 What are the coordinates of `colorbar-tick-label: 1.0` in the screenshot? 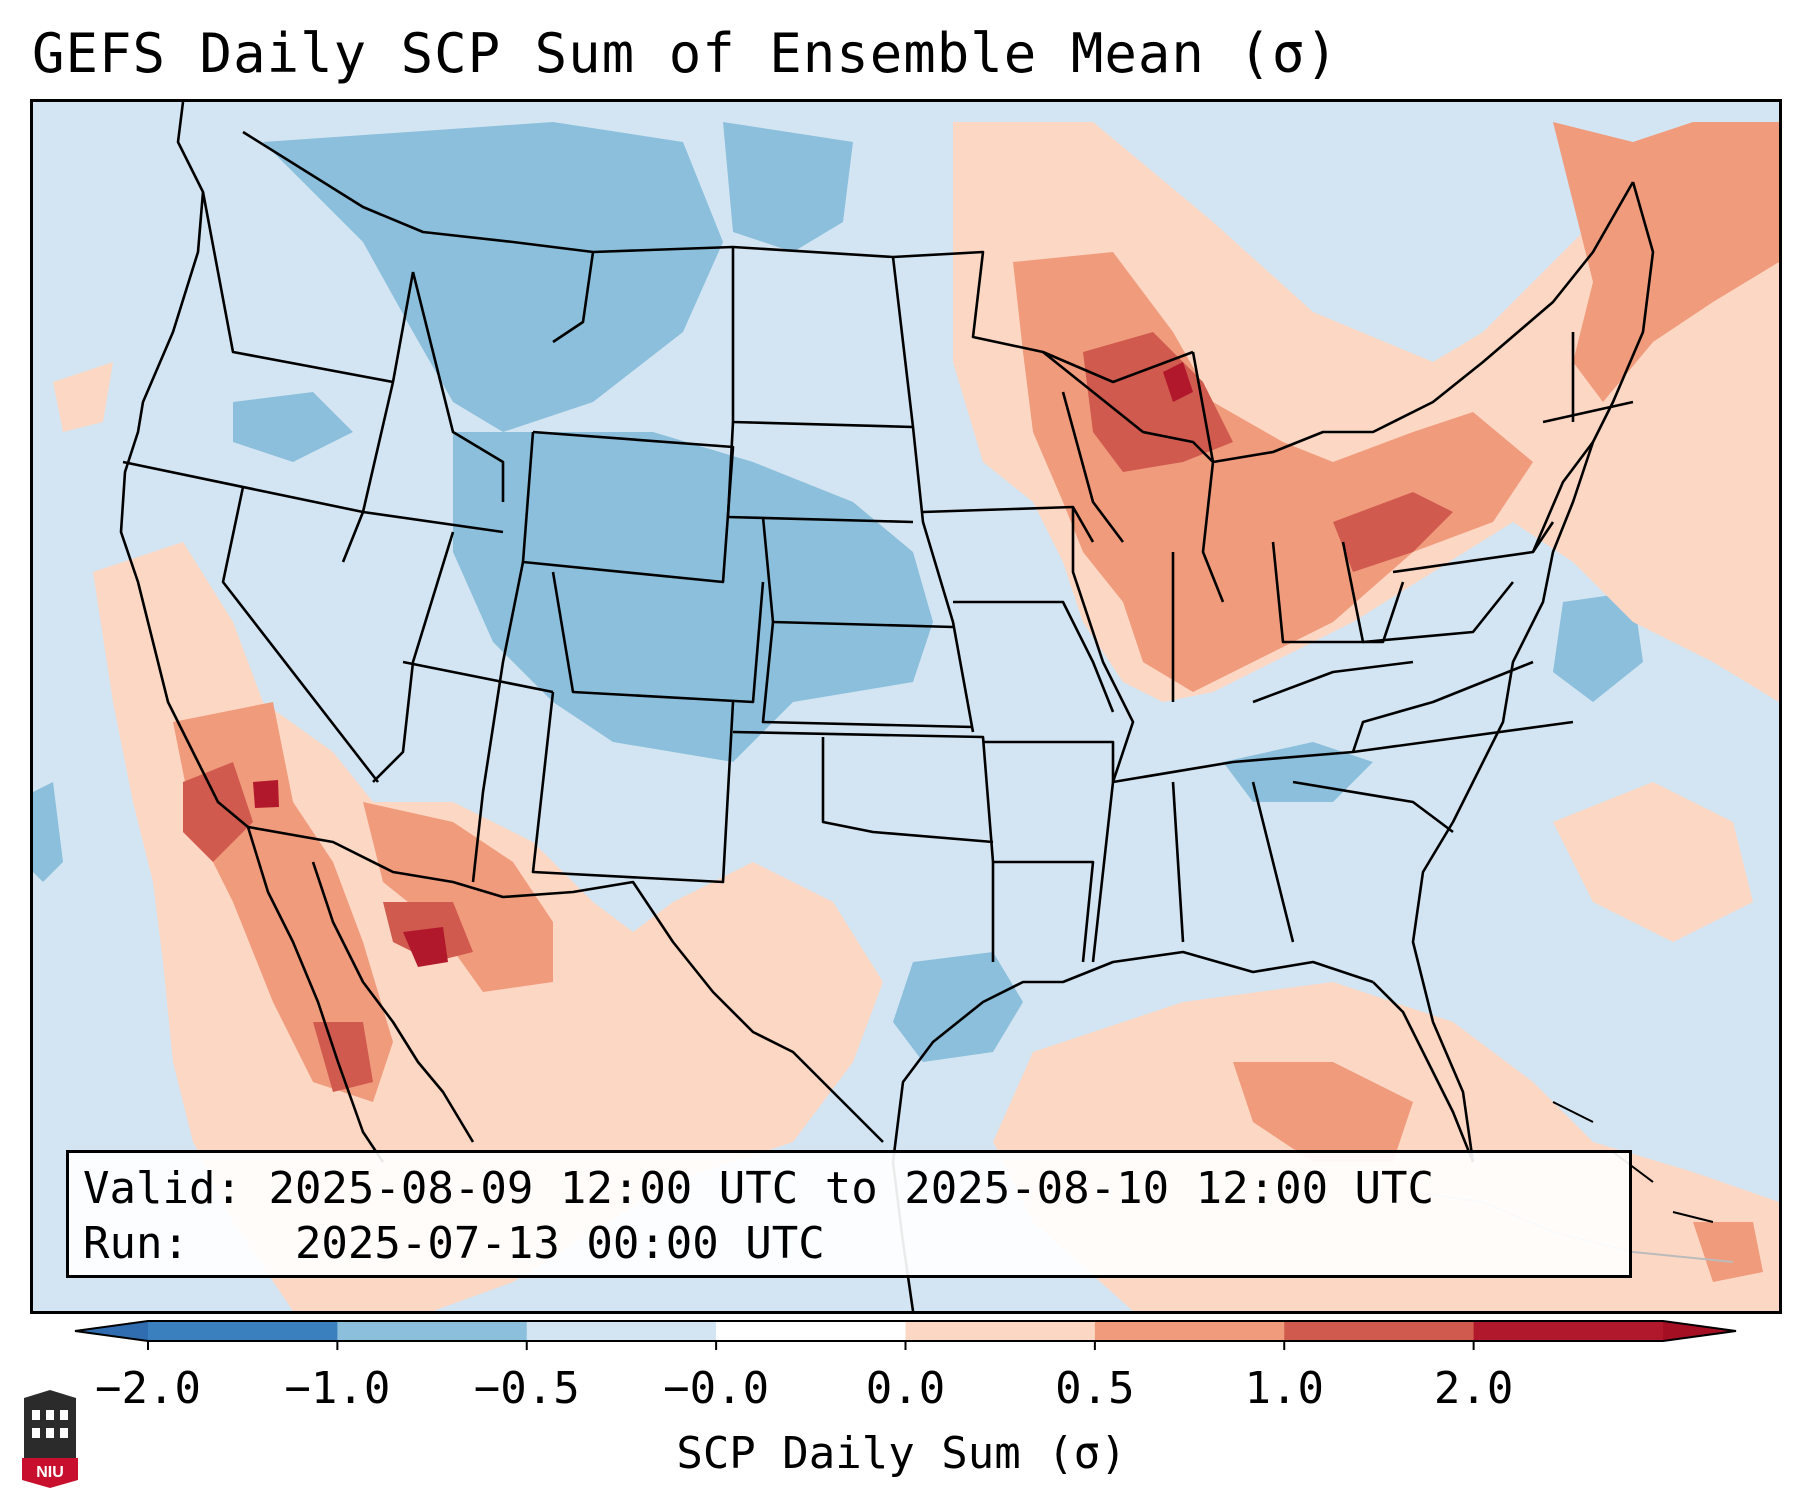 It's located at (1284, 1388).